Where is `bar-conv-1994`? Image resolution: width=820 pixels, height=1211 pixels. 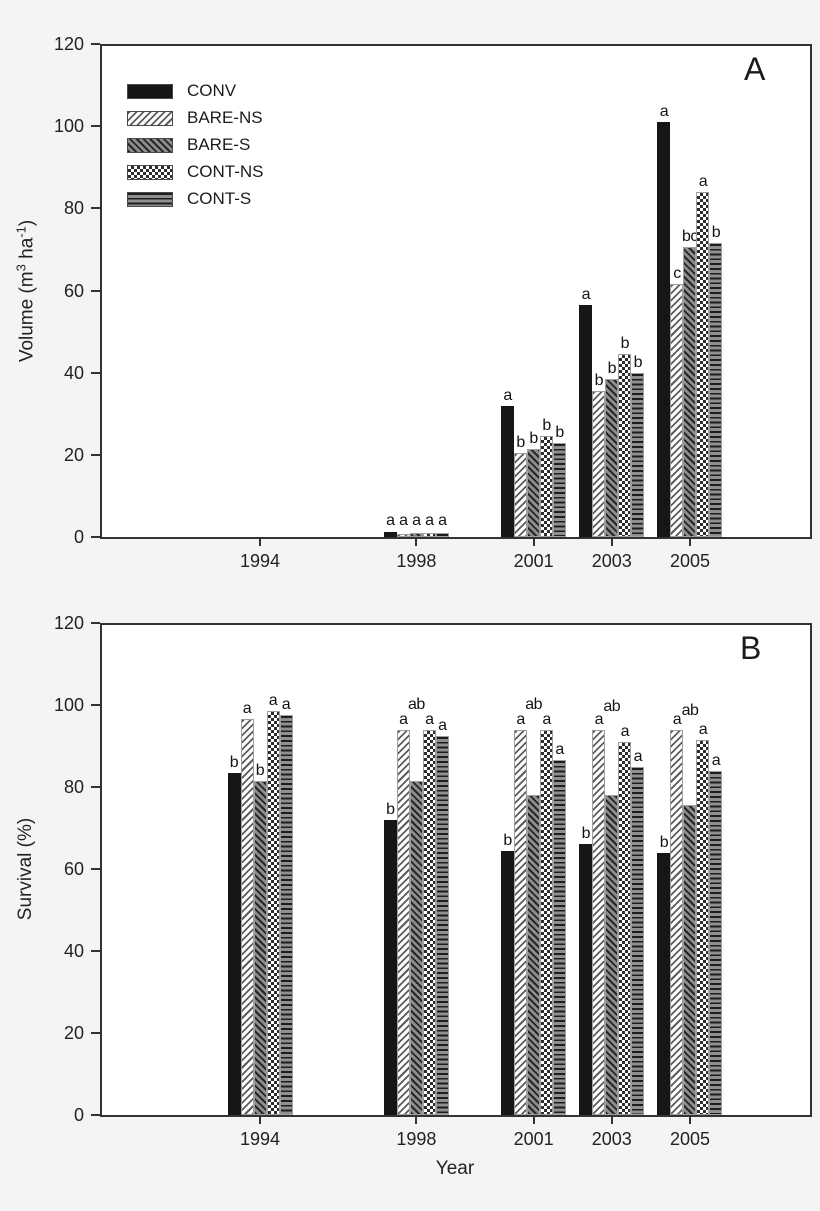
bar-conv-1994 is located at coordinates (234, 943).